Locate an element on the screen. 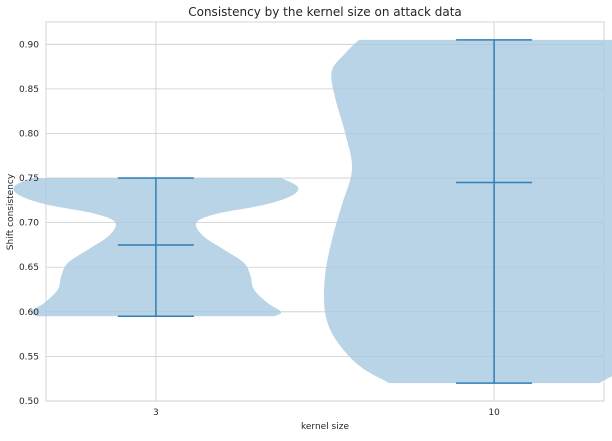 This screenshot has height=441, width=612. x-axis-label: kernel size is located at coordinates (325, 427).